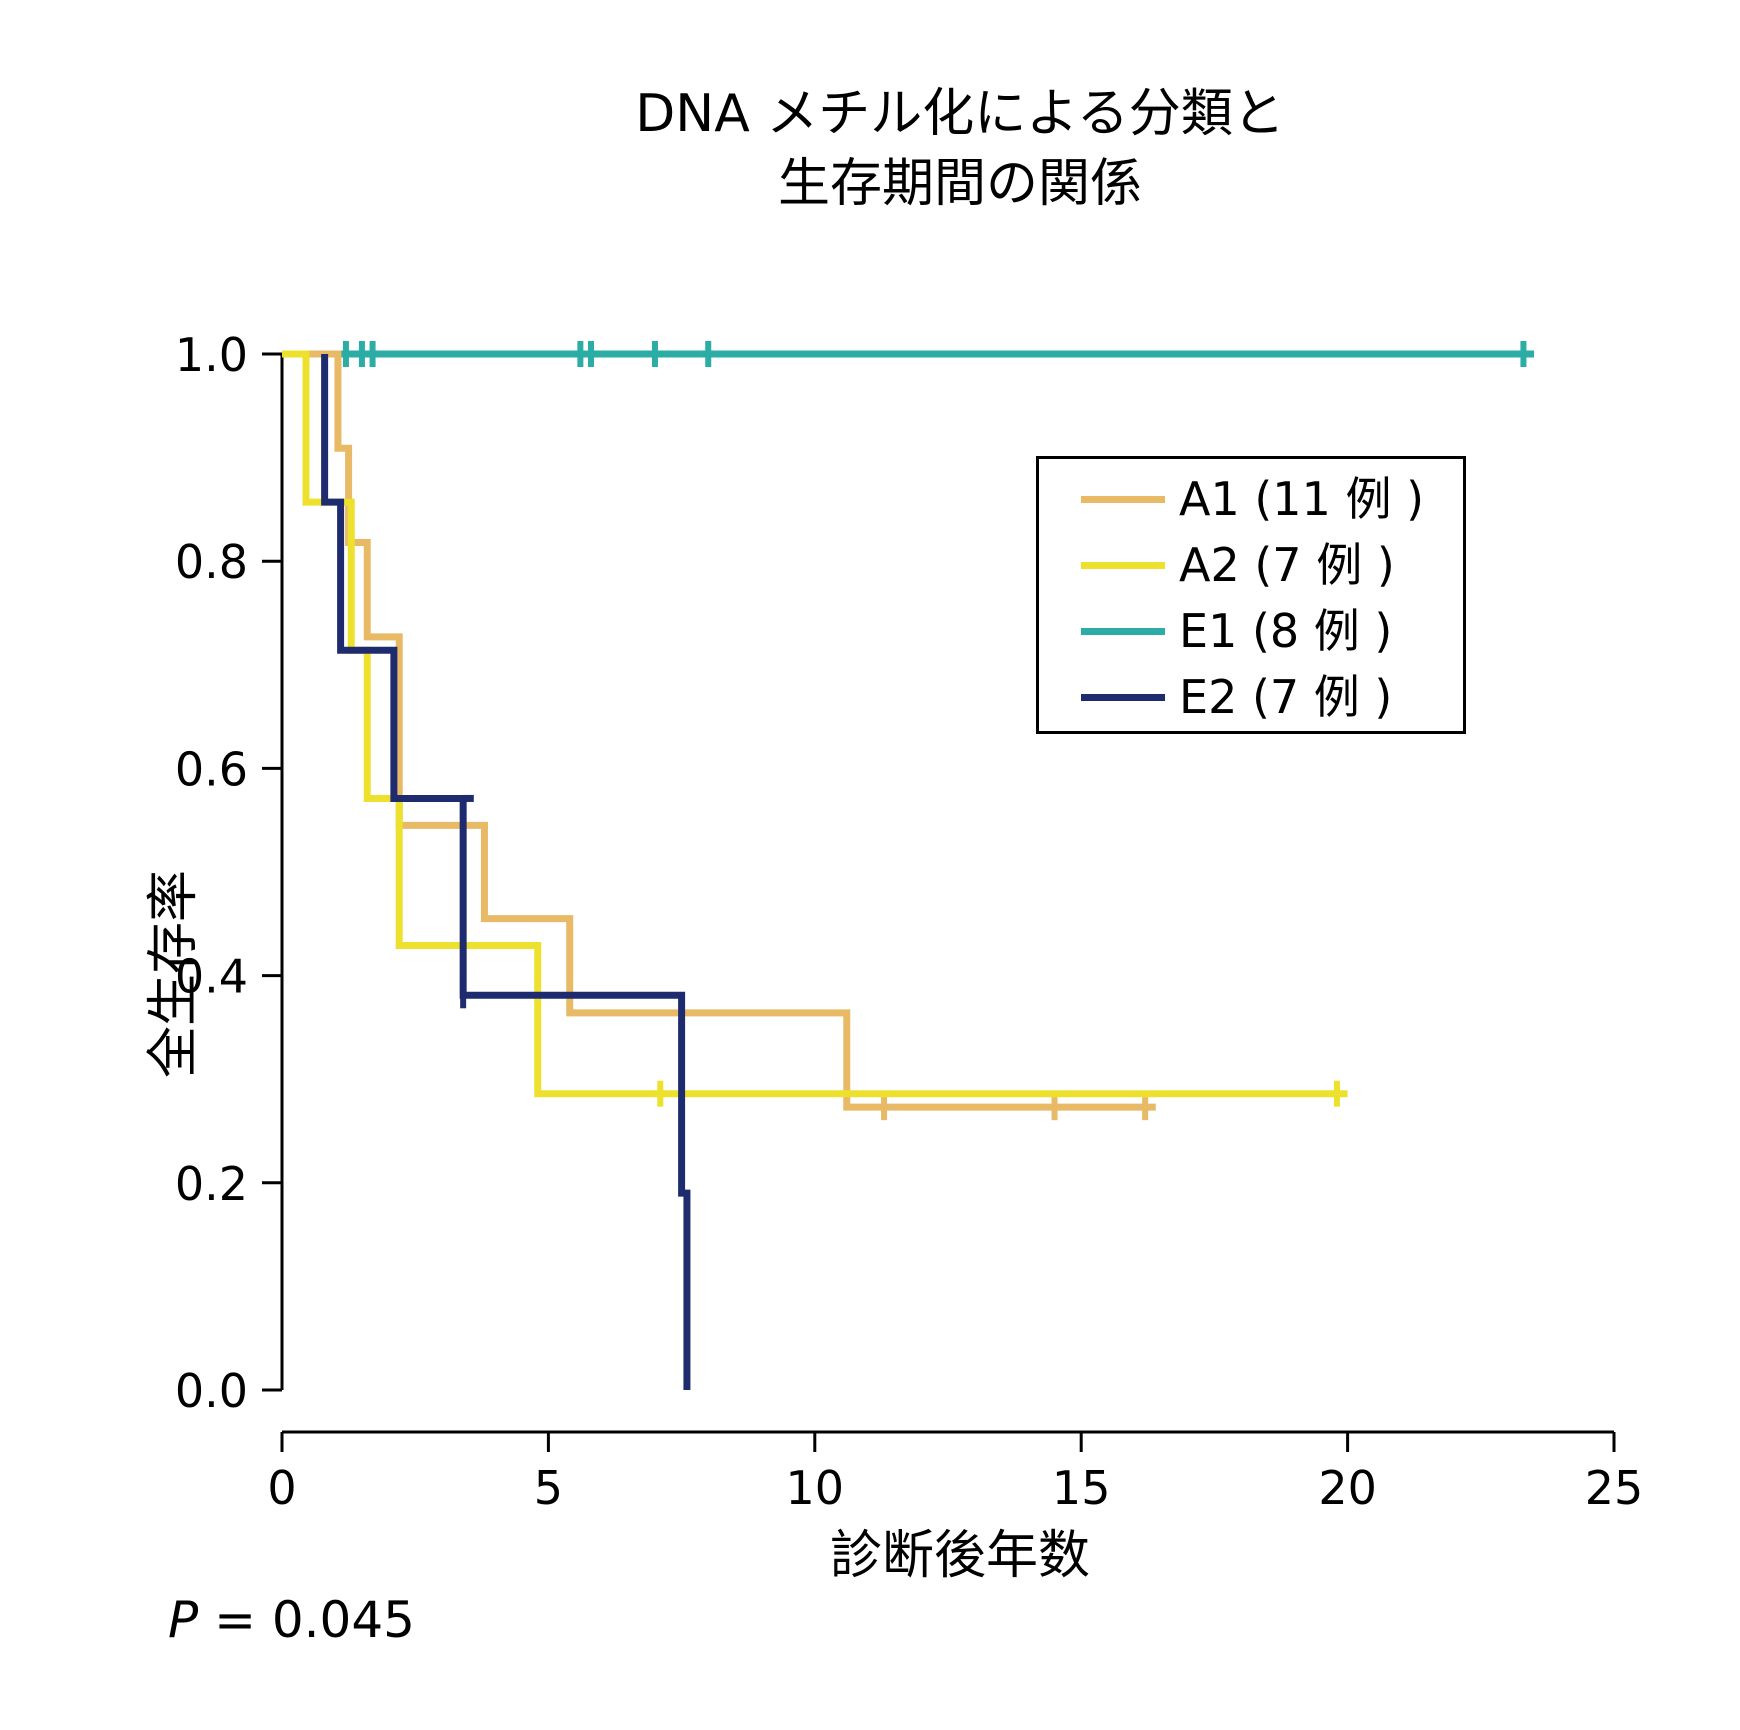 The height and width of the screenshot is (1730, 1740). What do you see at coordinates (548, 1488) in the screenshot?
I see `x-tick-label: 5` at bounding box center [548, 1488].